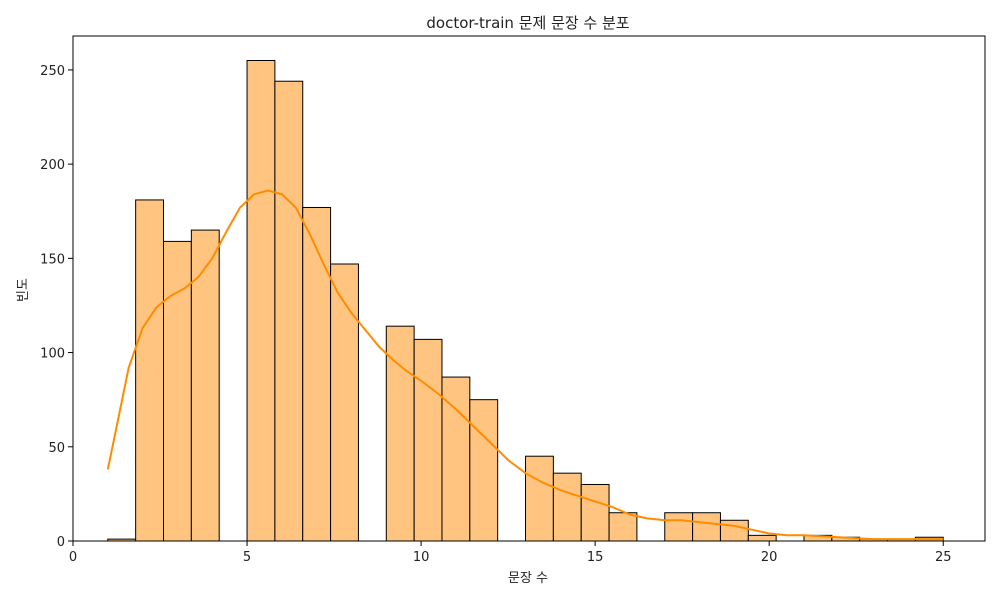  Describe the element at coordinates (23, 290) in the screenshot. I see `y-axis-label: 빈도` at that location.